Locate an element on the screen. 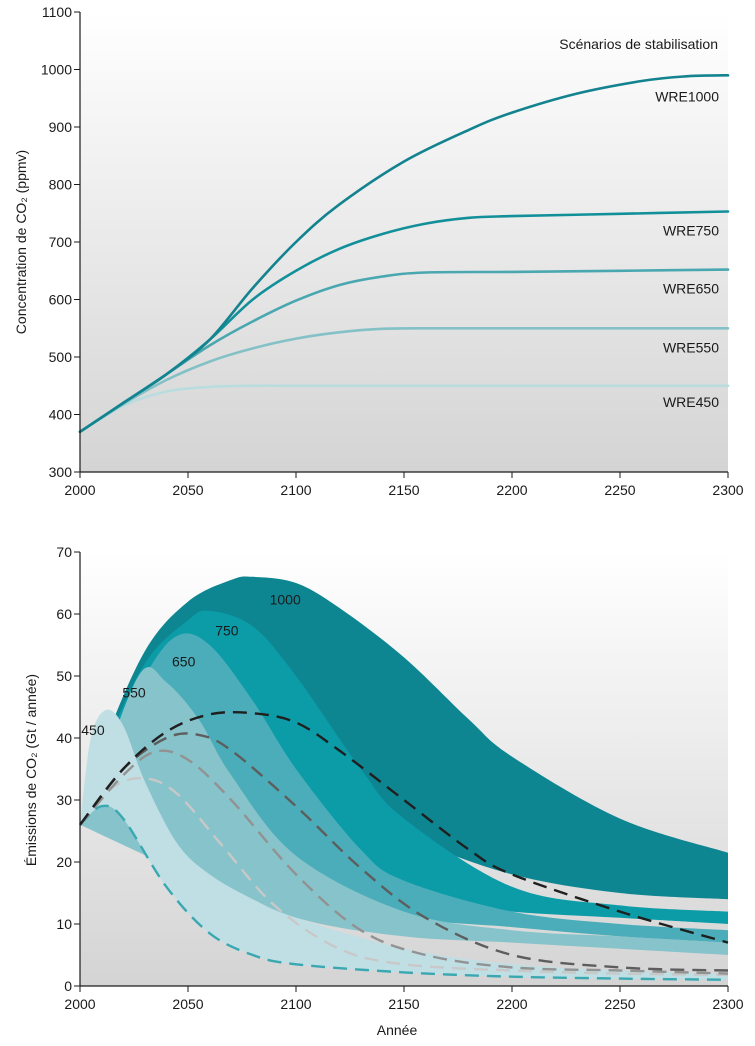 The height and width of the screenshot is (1046, 755). emissions-band-labels: 1000 750 650 550 450 is located at coordinates (191, 665).